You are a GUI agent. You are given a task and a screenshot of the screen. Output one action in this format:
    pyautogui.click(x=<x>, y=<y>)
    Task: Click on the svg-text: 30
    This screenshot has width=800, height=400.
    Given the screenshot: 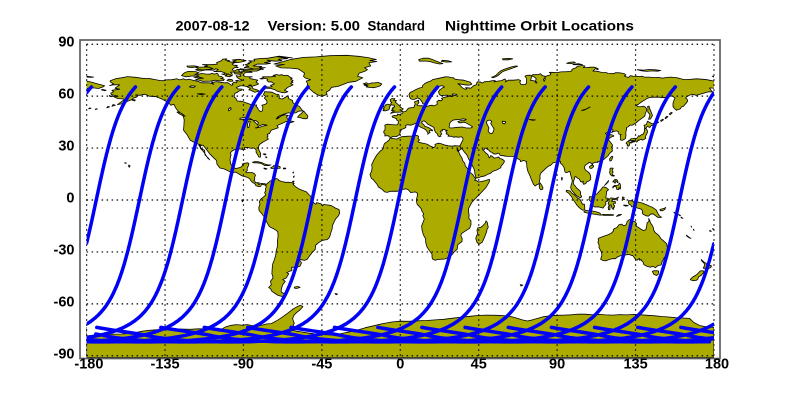 What is the action you would take?
    pyautogui.click(x=66, y=147)
    